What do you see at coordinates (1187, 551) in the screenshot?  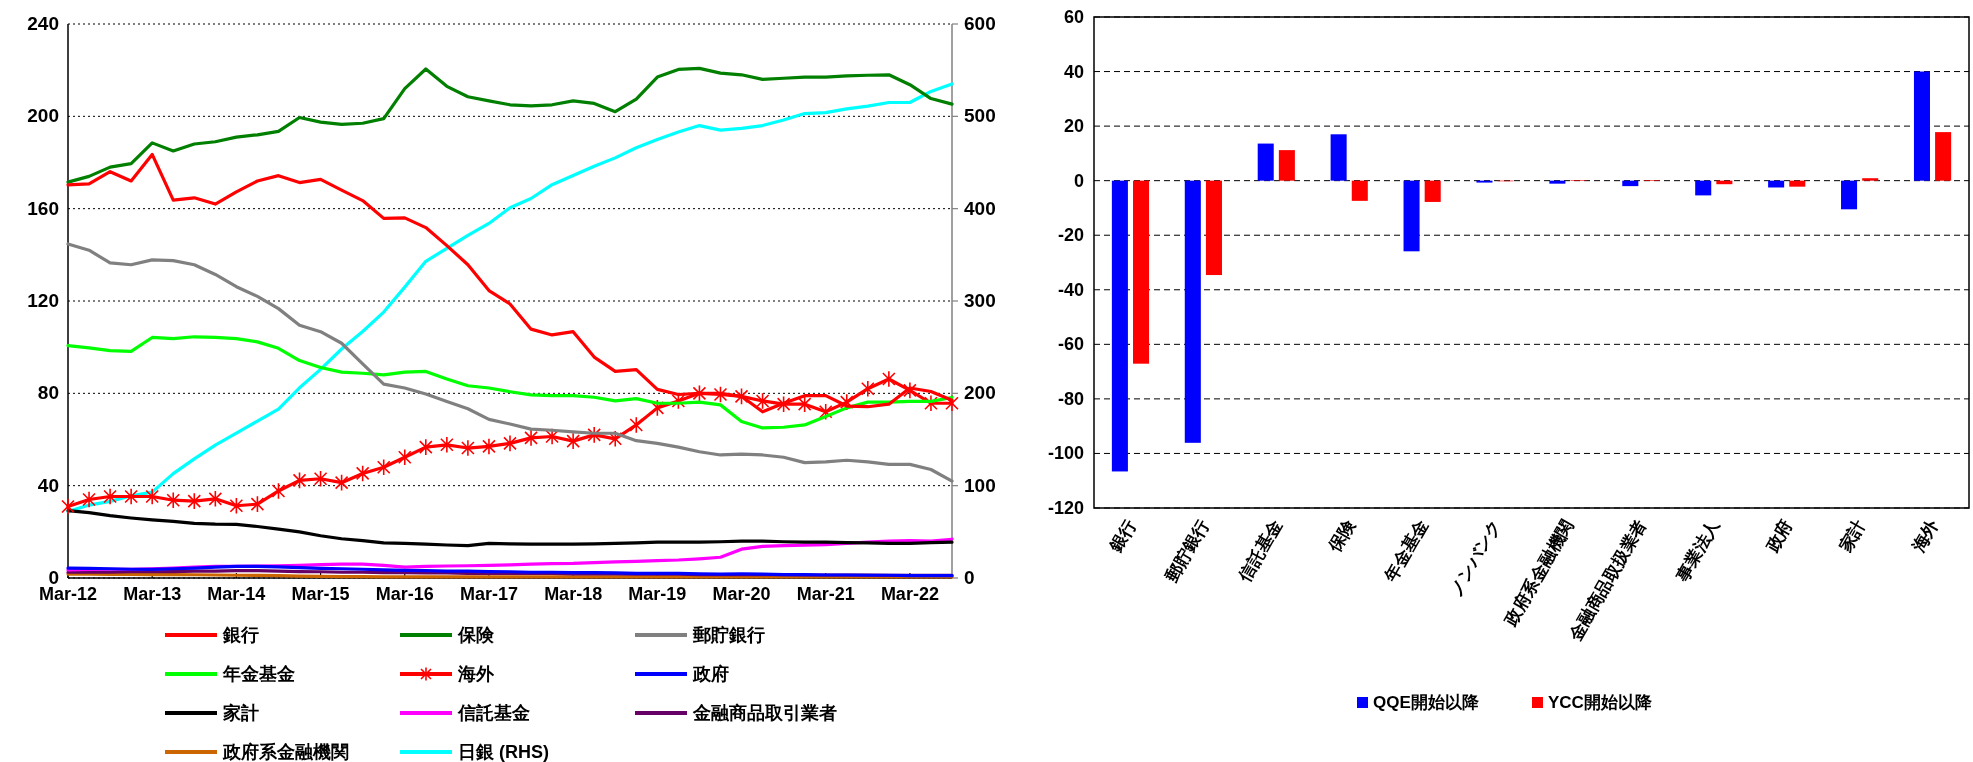 I see `x-tick-label: 郵貯銀行` at bounding box center [1187, 551].